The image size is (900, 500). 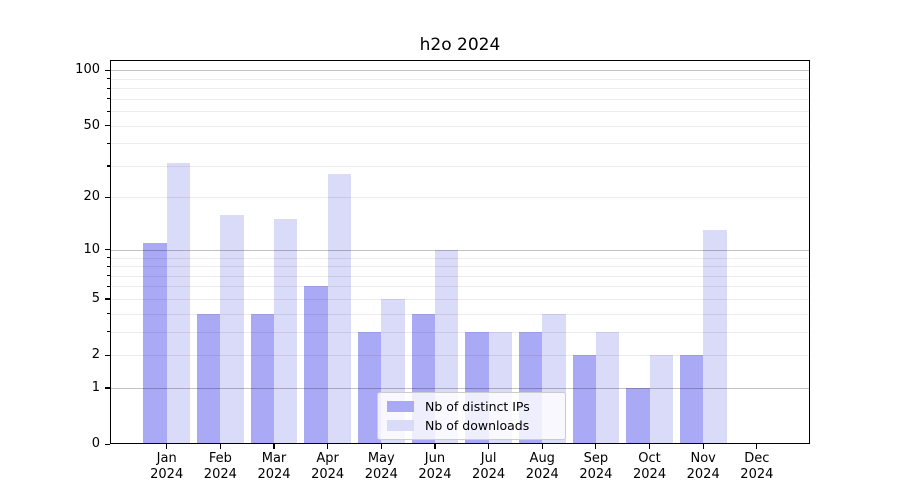 What do you see at coordinates (435, 466) in the screenshot?
I see `x-tick-label-jun-2024: Jun 2024` at bounding box center [435, 466].